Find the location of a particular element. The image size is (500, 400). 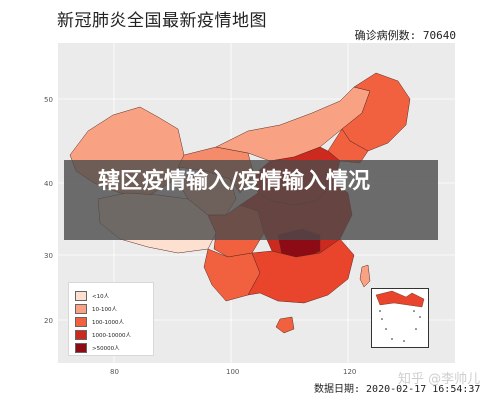

y-tick-30: 30 is located at coordinates (48, 256).